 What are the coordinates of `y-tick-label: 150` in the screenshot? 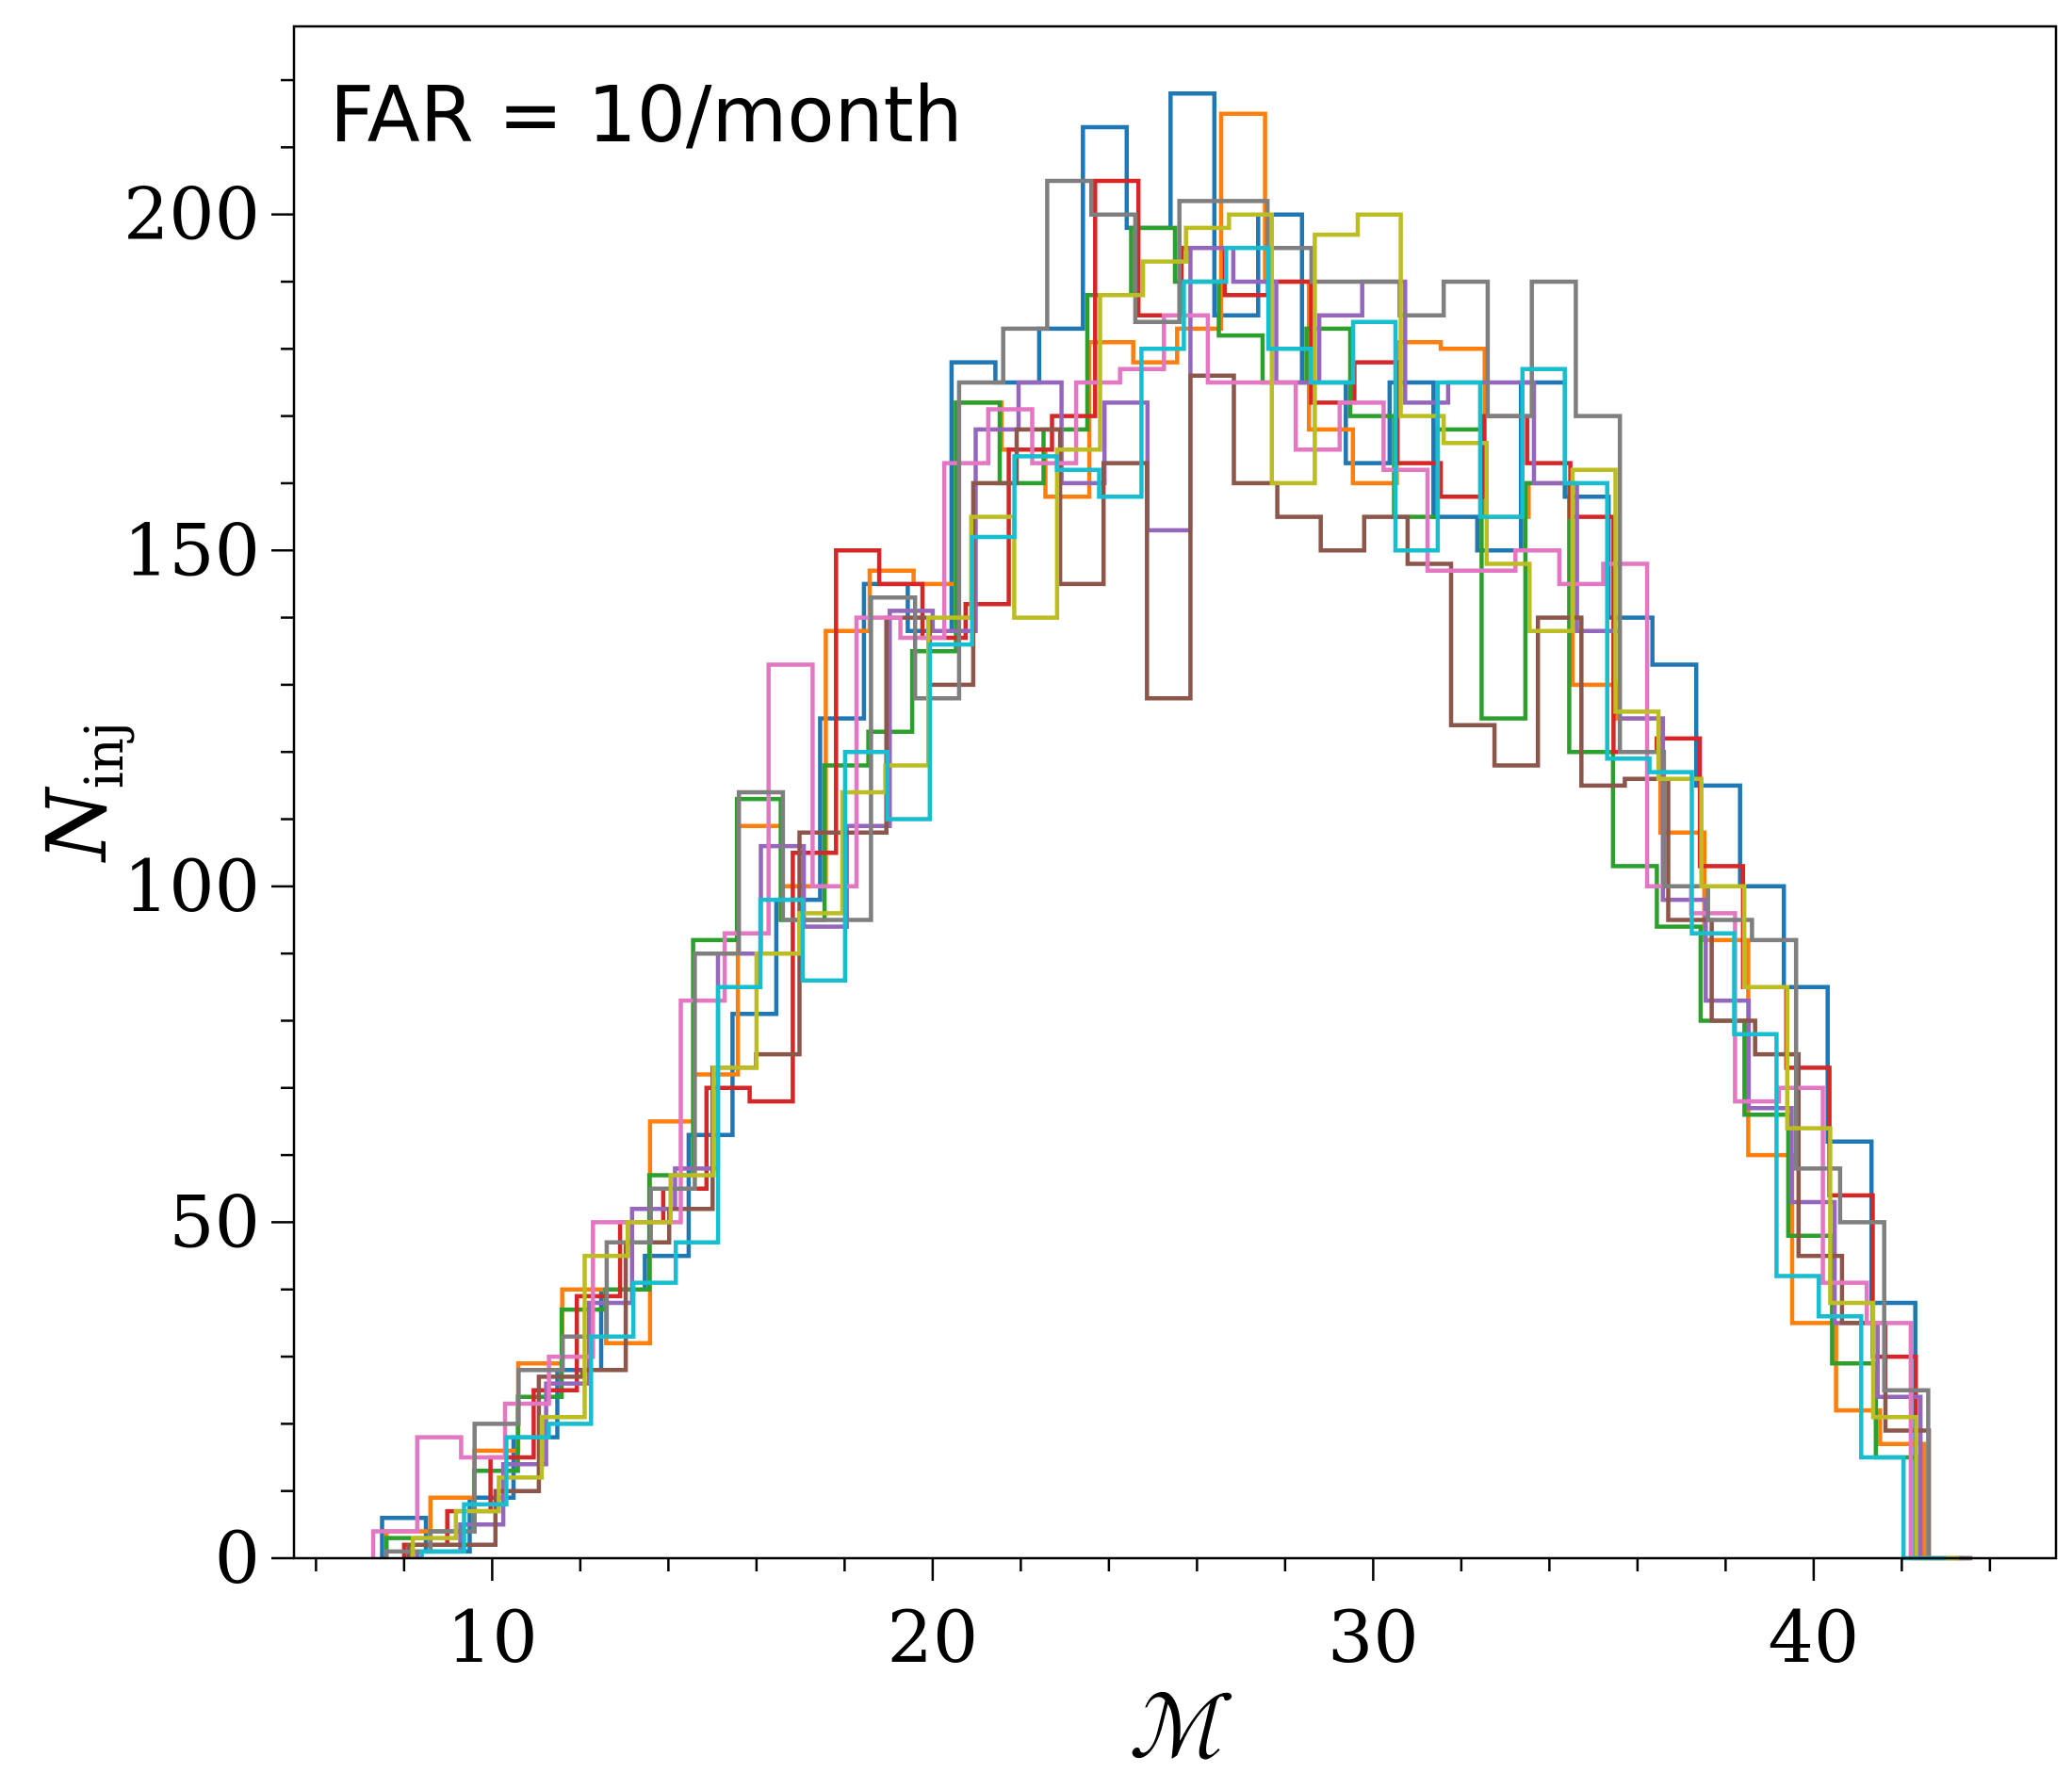 It's located at (192, 550).